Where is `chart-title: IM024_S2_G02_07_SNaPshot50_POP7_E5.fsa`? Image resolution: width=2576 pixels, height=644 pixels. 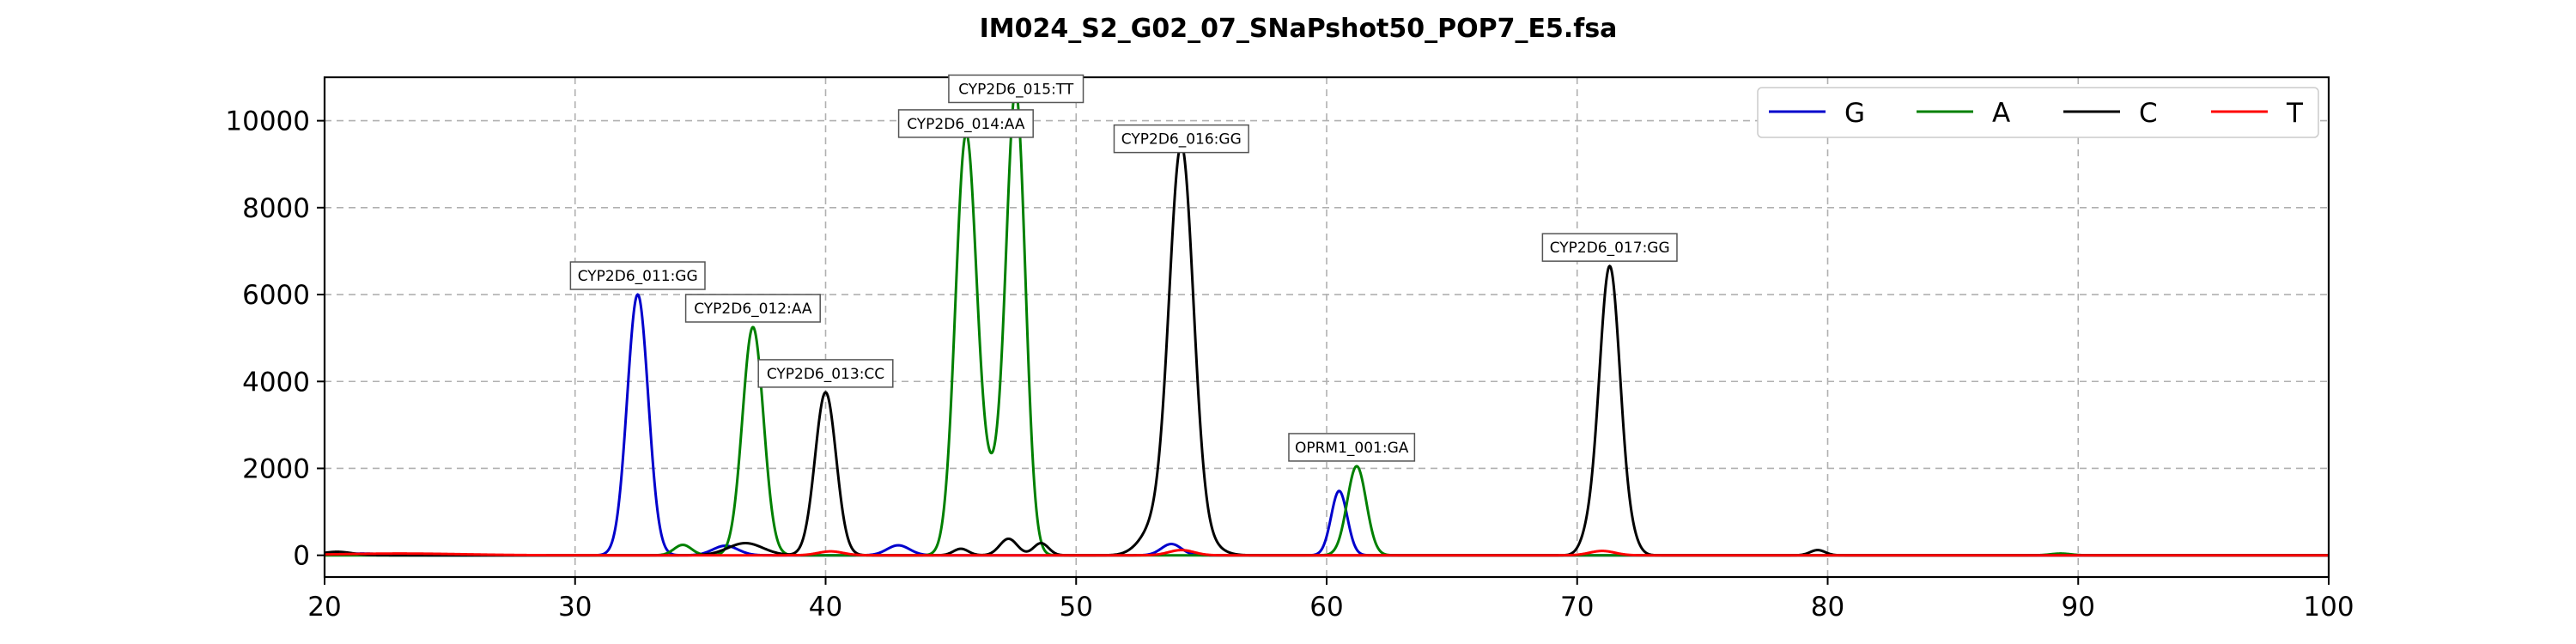
chart-title: IM024_S2_G02_07_SNaPshot50_POP7_E5.fsa is located at coordinates (1299, 29).